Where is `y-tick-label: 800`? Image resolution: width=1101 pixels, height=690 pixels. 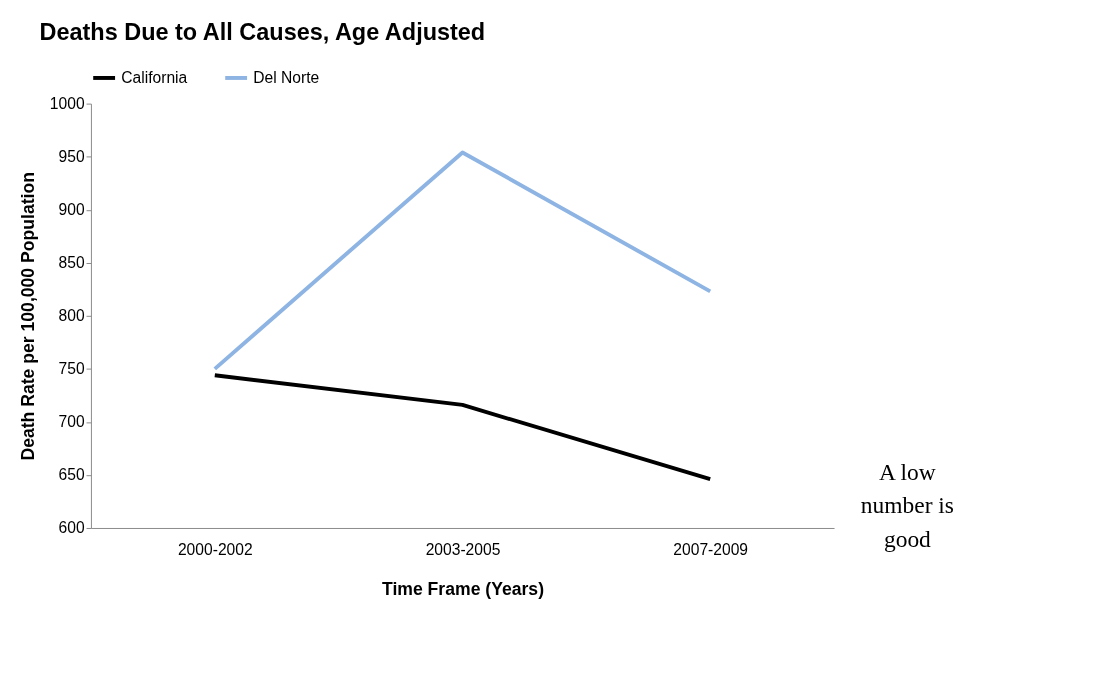 y-tick-label: 800 is located at coordinates (71, 316).